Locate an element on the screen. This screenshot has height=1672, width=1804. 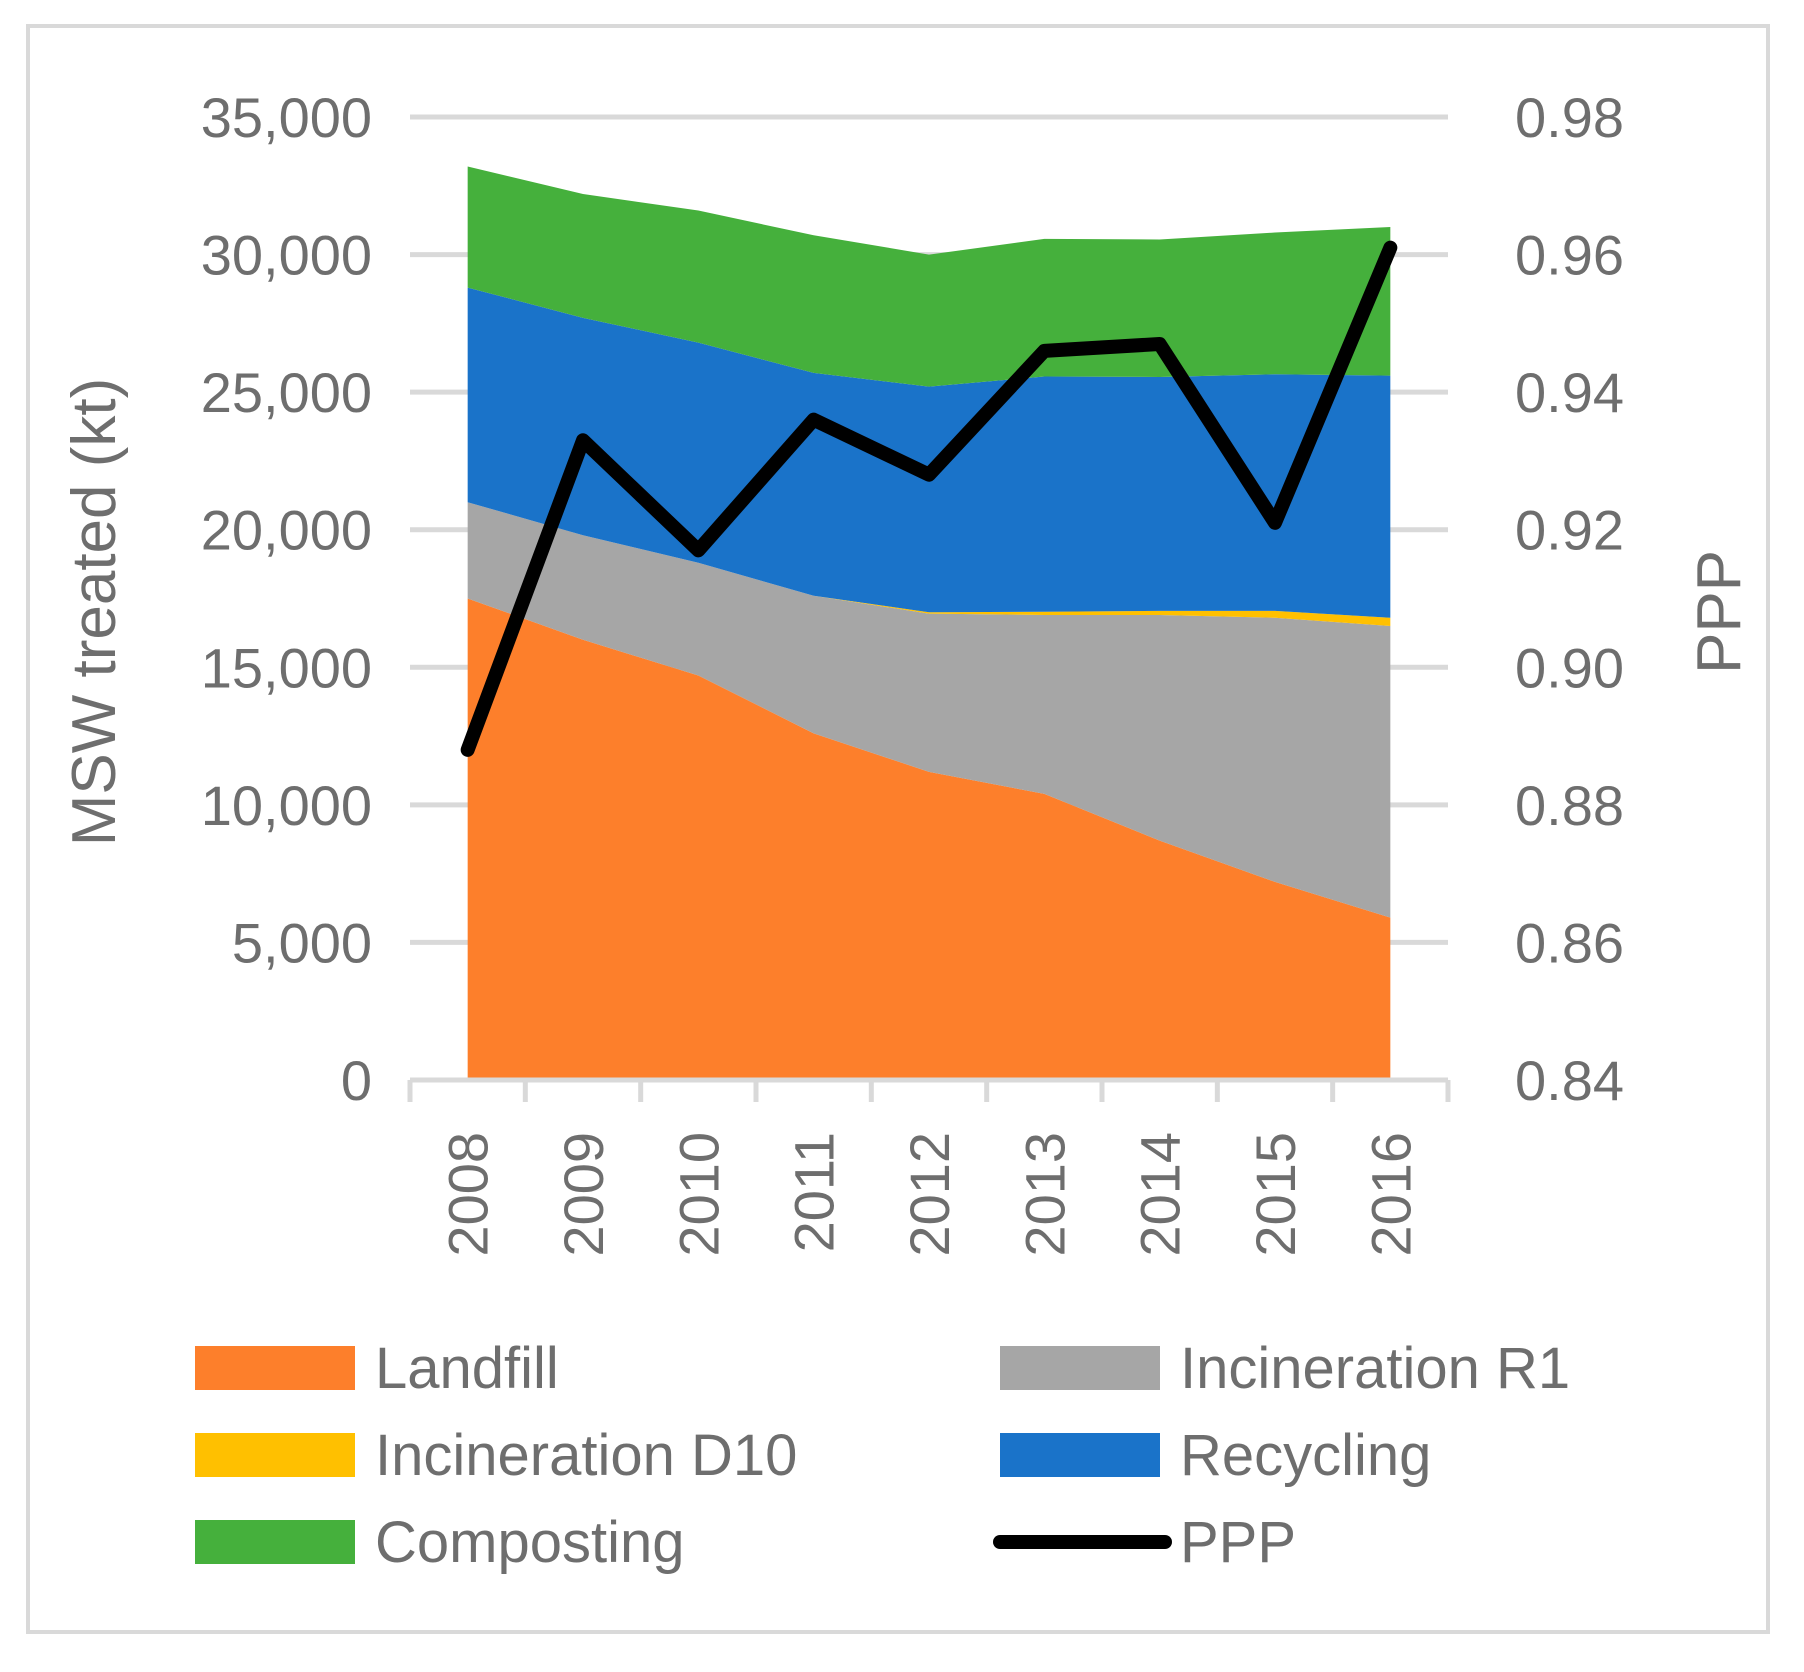
right-tick-label: 0.94 is located at coordinates (1569, 392).